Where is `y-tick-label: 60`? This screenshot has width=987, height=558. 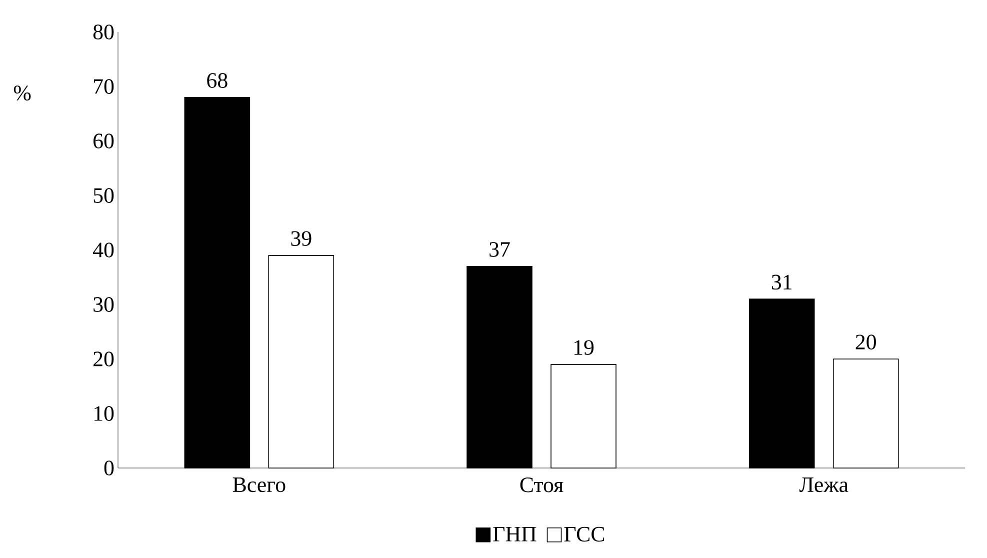 y-tick-label: 60 is located at coordinates (104, 141).